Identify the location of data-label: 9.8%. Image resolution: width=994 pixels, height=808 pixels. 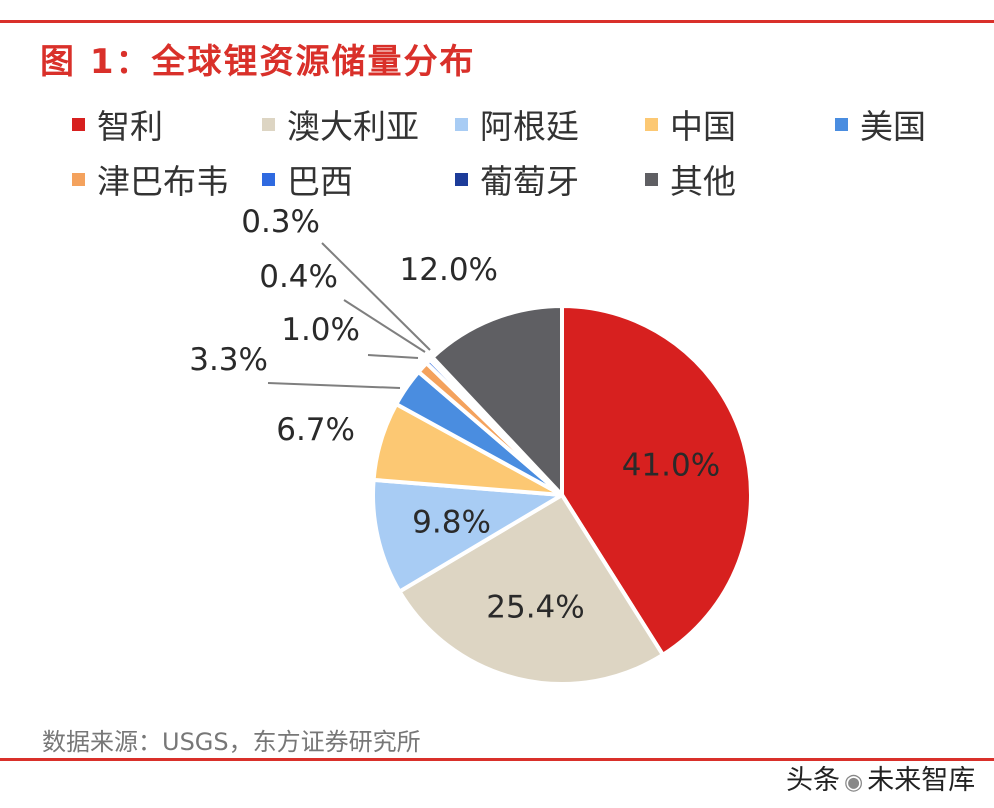
(451, 523).